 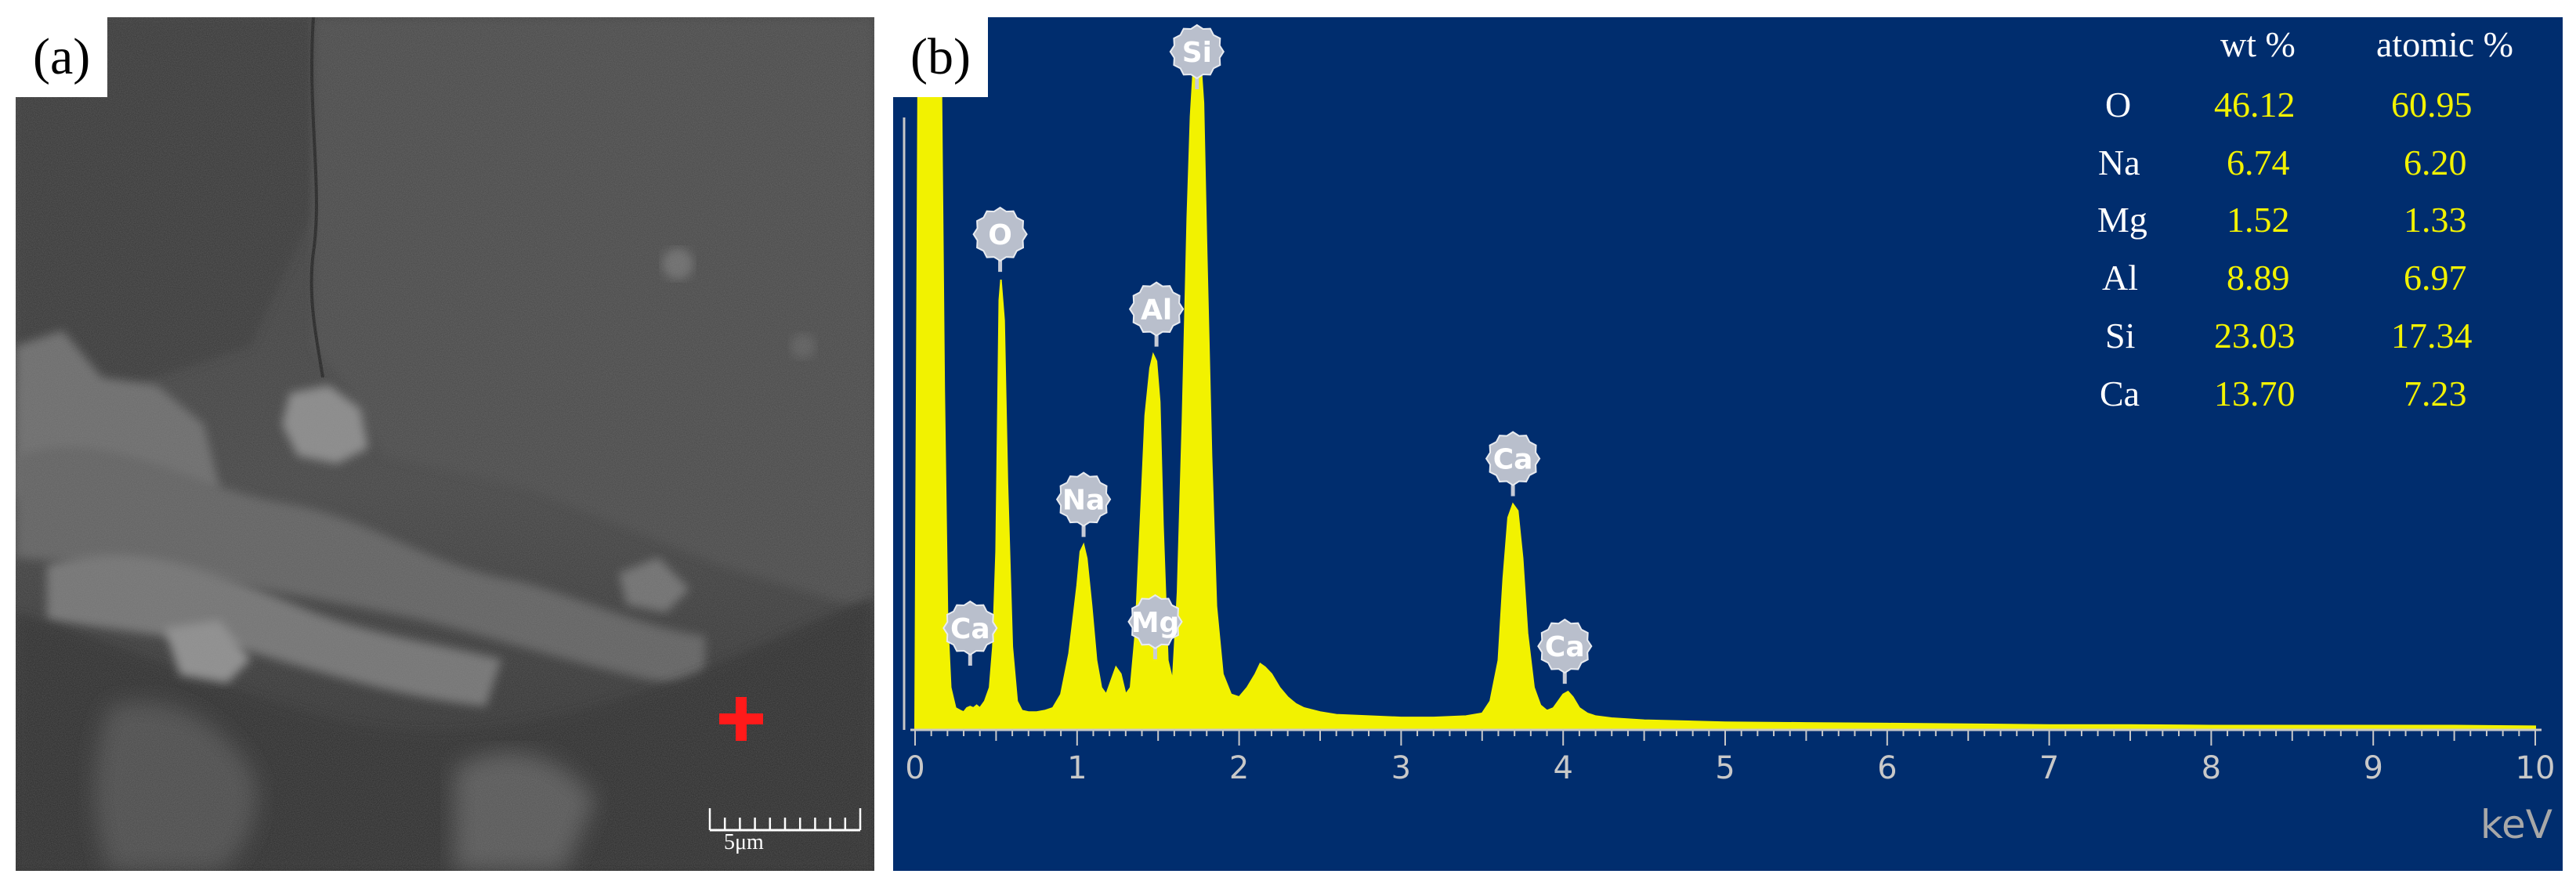 What do you see at coordinates (2372, 768) in the screenshot?
I see `x-tick-label: 9` at bounding box center [2372, 768].